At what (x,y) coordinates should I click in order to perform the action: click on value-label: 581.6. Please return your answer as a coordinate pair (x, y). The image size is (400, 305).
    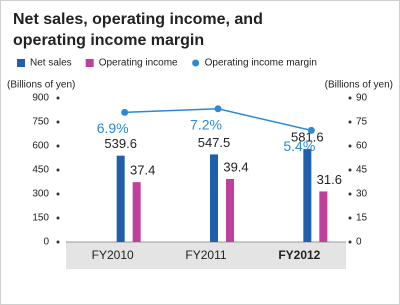
    Looking at the image, I should click on (307, 136).